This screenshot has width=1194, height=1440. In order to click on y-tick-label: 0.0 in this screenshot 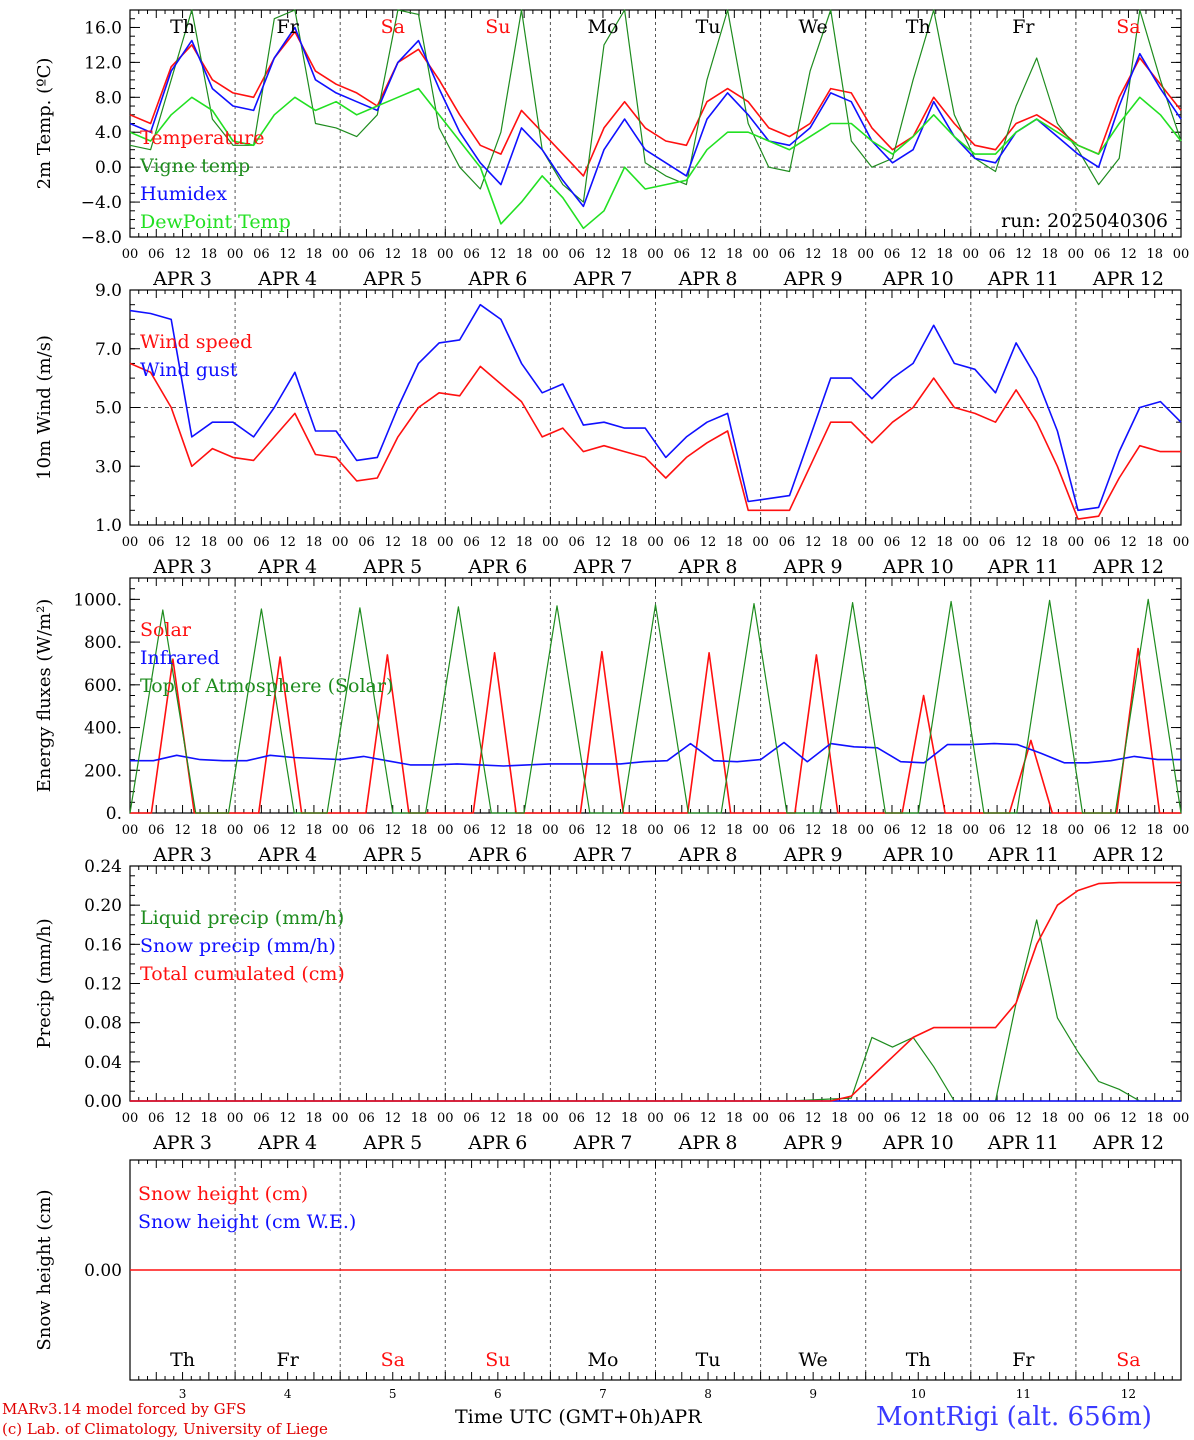, I will do `click(108, 168)`.